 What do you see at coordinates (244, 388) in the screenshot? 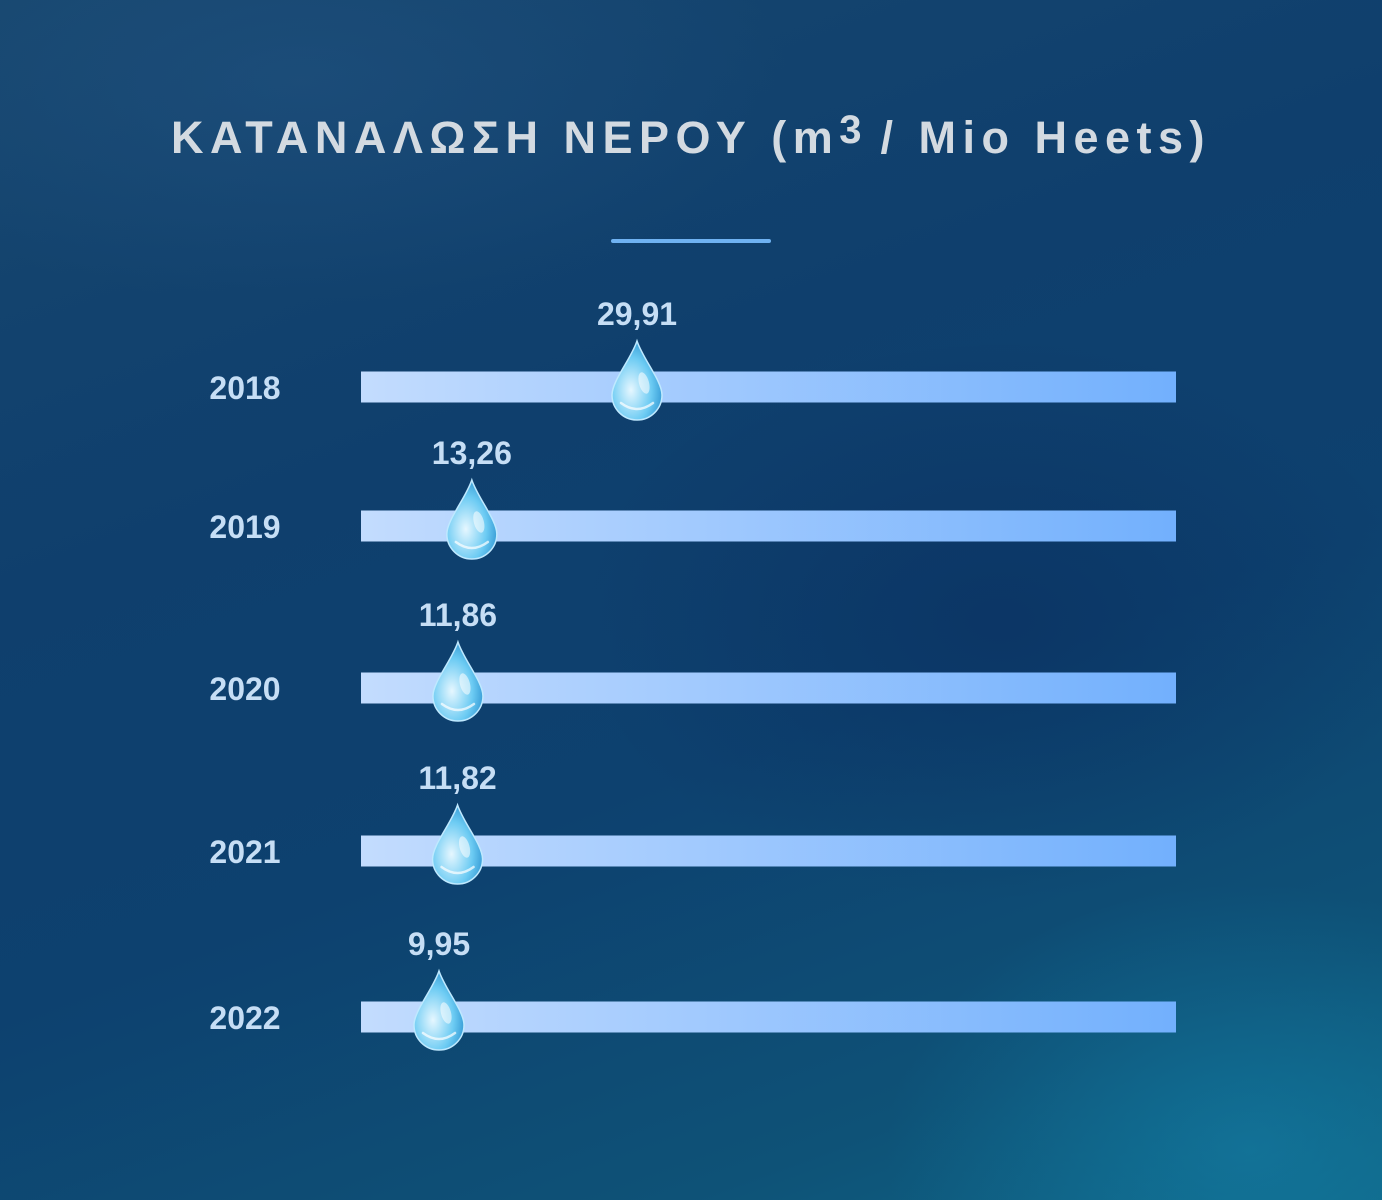
I see `year-label: 2018` at bounding box center [244, 388].